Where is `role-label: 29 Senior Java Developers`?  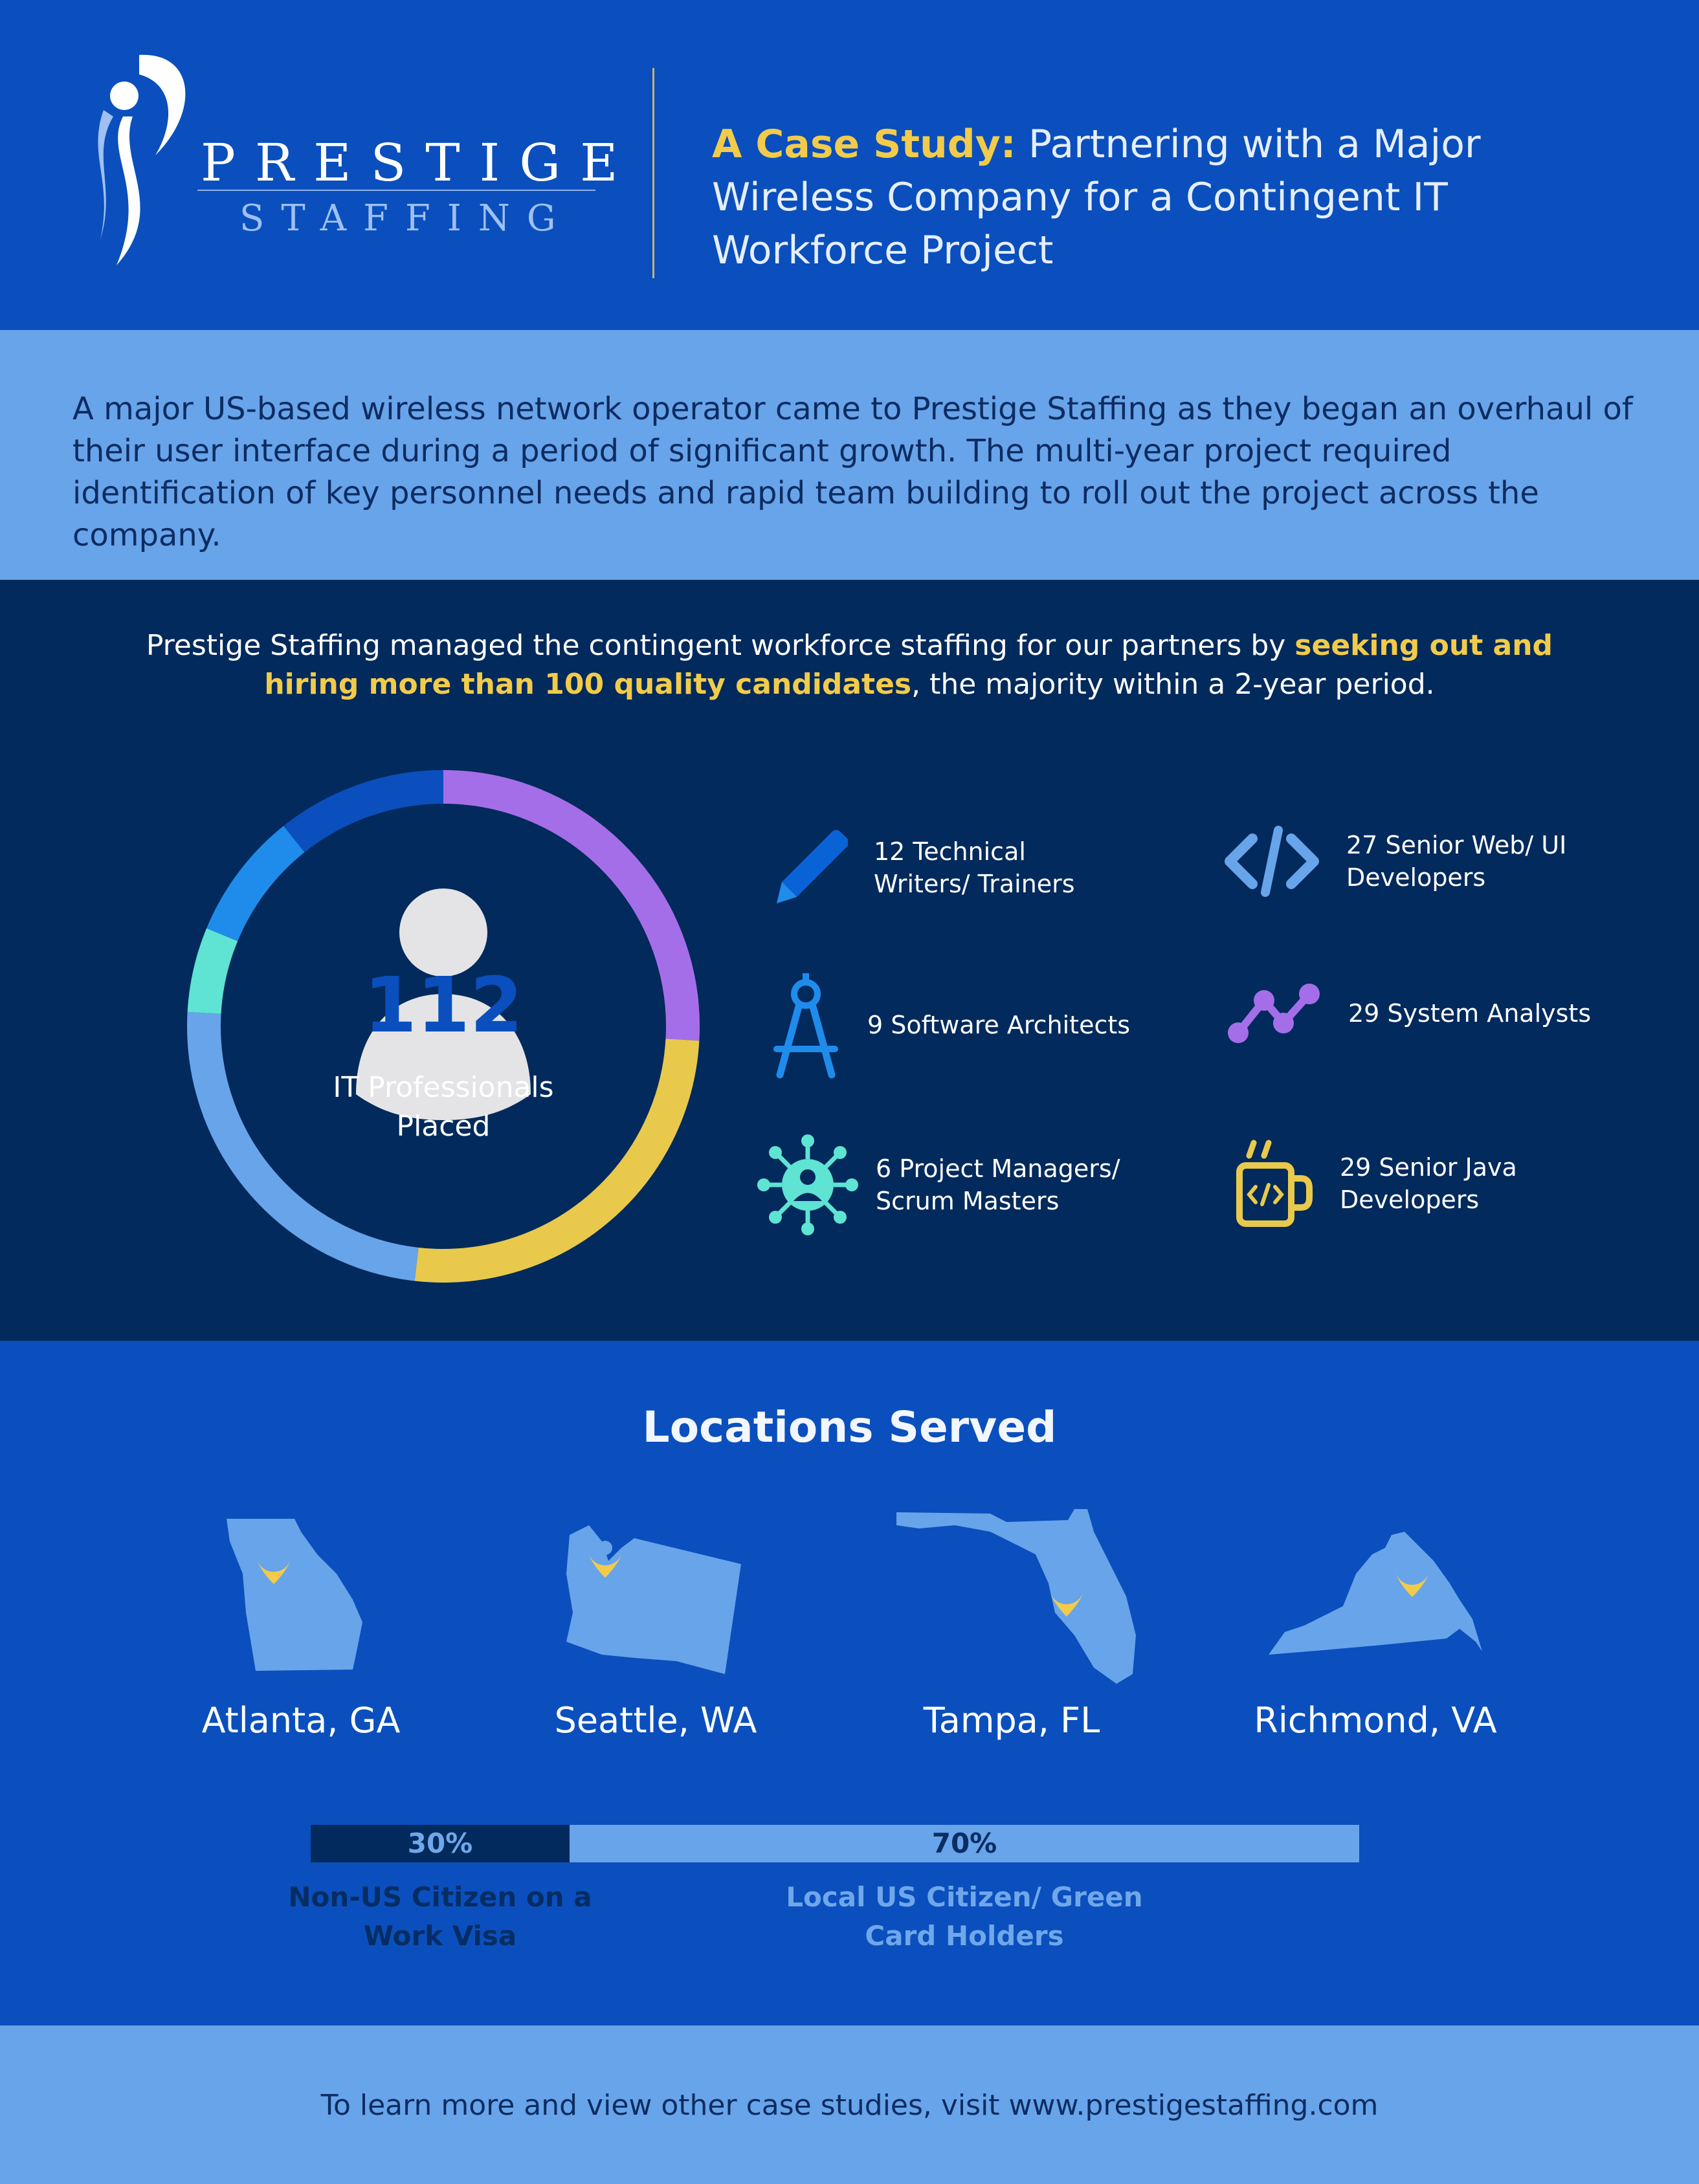 role-label: 29 Senior Java Developers is located at coordinates (1428, 1183).